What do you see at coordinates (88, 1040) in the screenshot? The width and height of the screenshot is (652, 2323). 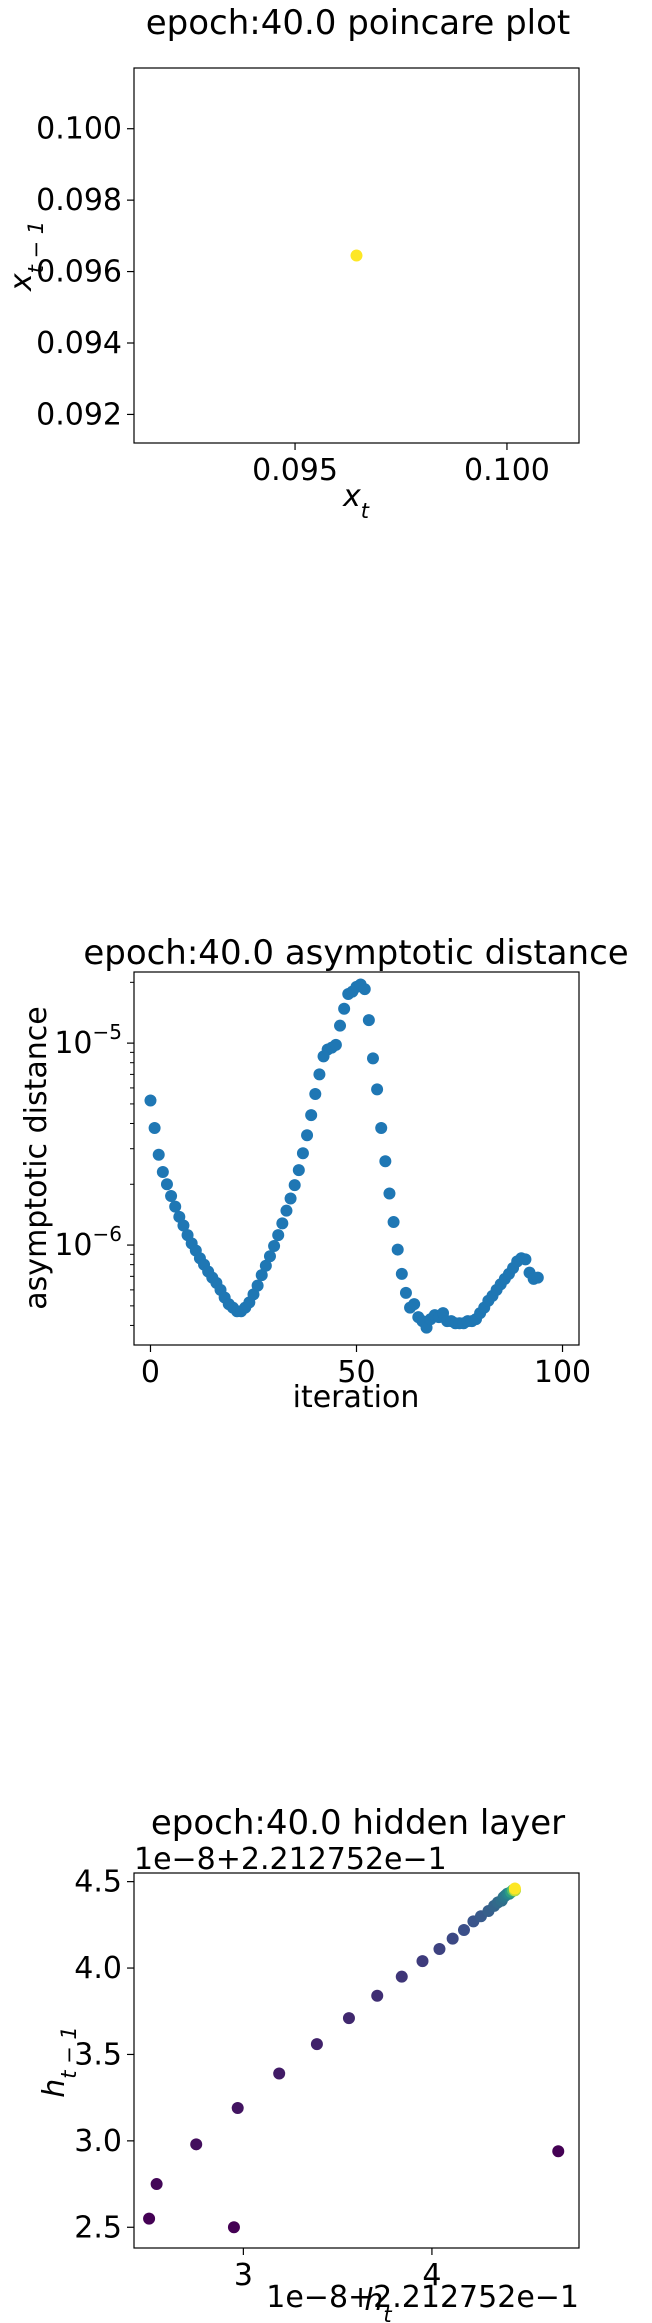 I see `y-tick-label: 10⁻⁵` at bounding box center [88, 1040].